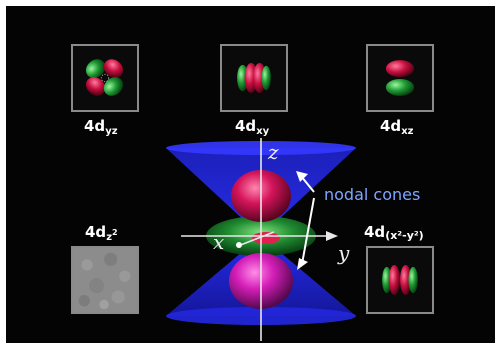 Image resolution: width=503 pixels, height=350 pixels. I want to click on orbital-4dxy-thumbnail, so click(254, 78).